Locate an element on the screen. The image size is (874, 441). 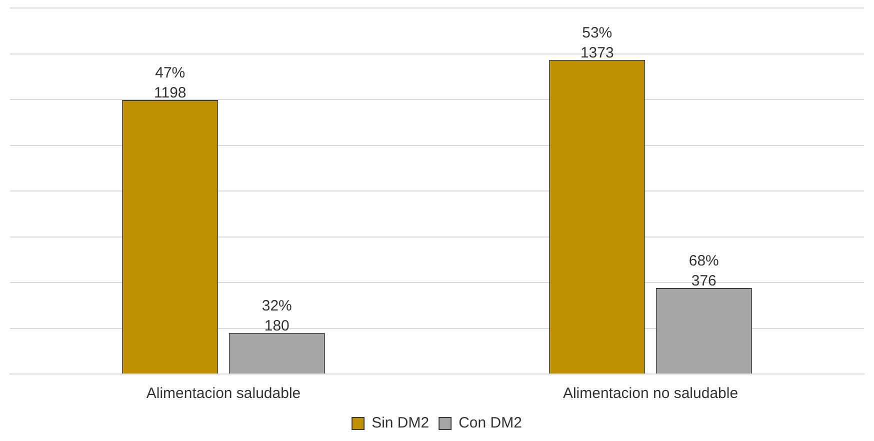
data-label: 32% 180 is located at coordinates (277, 315).